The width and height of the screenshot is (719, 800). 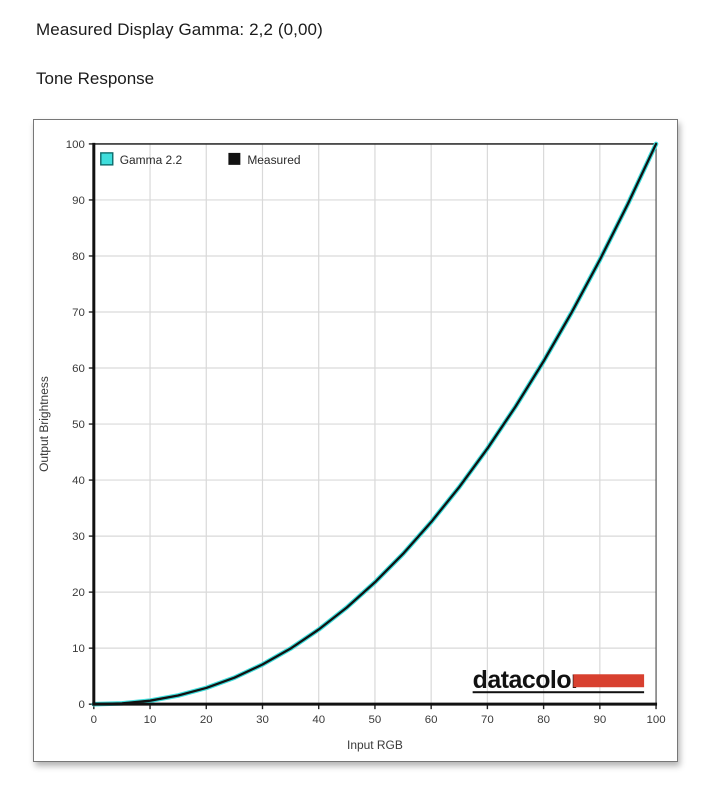 What do you see at coordinates (375, 745) in the screenshot?
I see `x-axis-title: Input RGB` at bounding box center [375, 745].